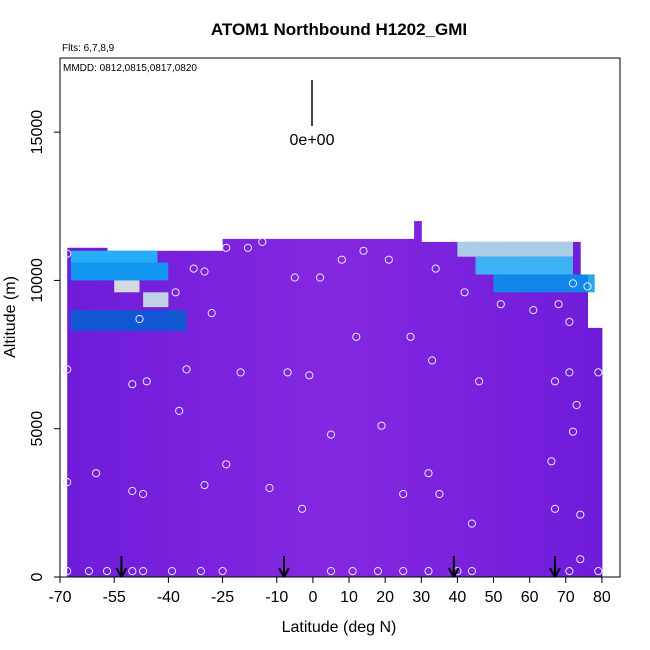  What do you see at coordinates (222, 597) in the screenshot?
I see `x-tick-label-3: -25` at bounding box center [222, 597].